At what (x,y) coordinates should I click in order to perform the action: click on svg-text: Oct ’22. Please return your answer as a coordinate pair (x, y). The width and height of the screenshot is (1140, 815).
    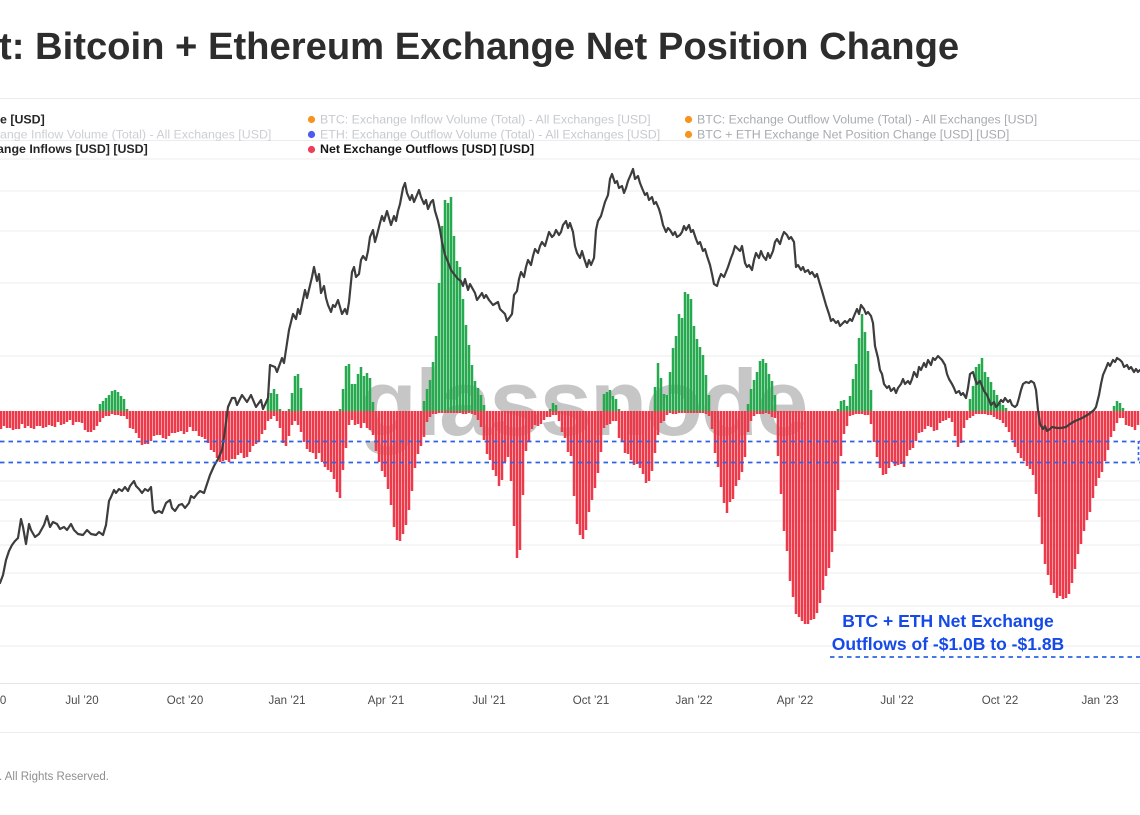
    Looking at the image, I should click on (1000, 701).